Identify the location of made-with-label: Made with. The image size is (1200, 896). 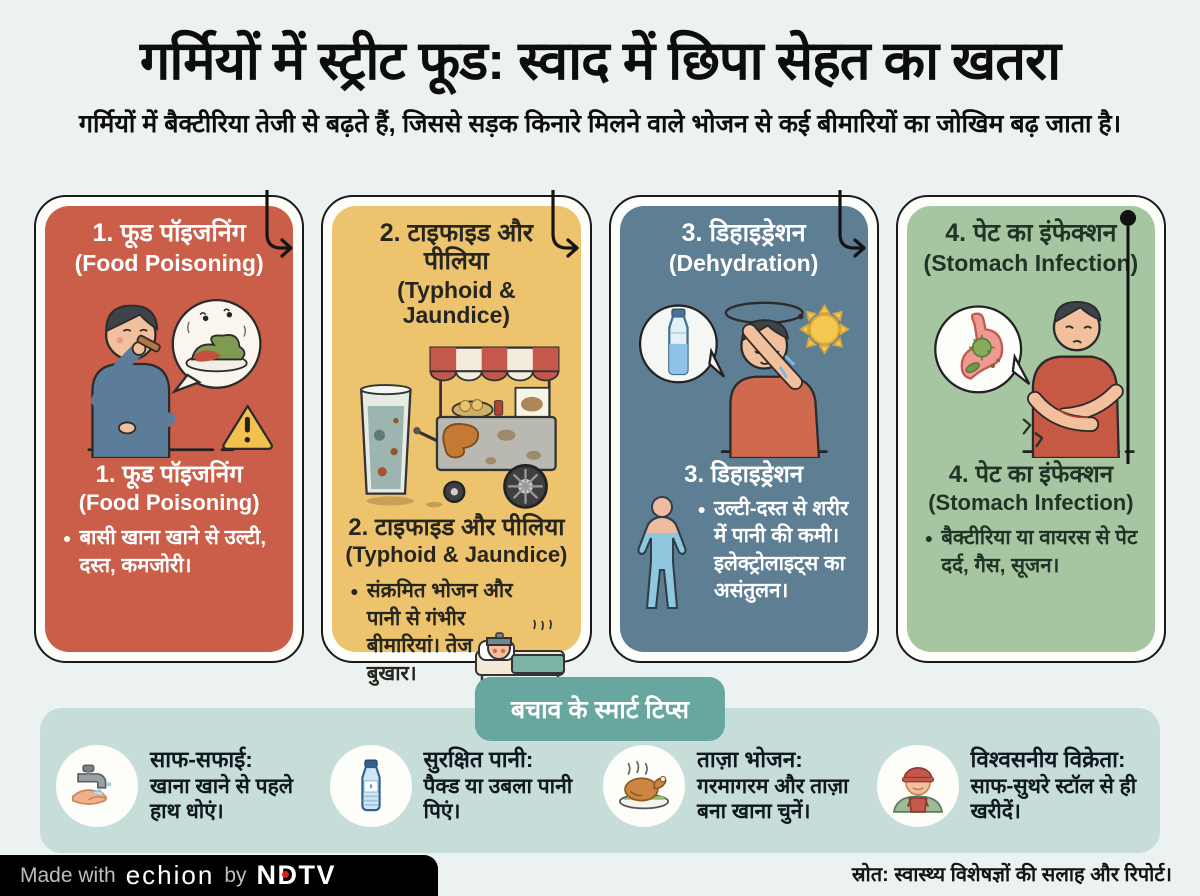
(68, 875).